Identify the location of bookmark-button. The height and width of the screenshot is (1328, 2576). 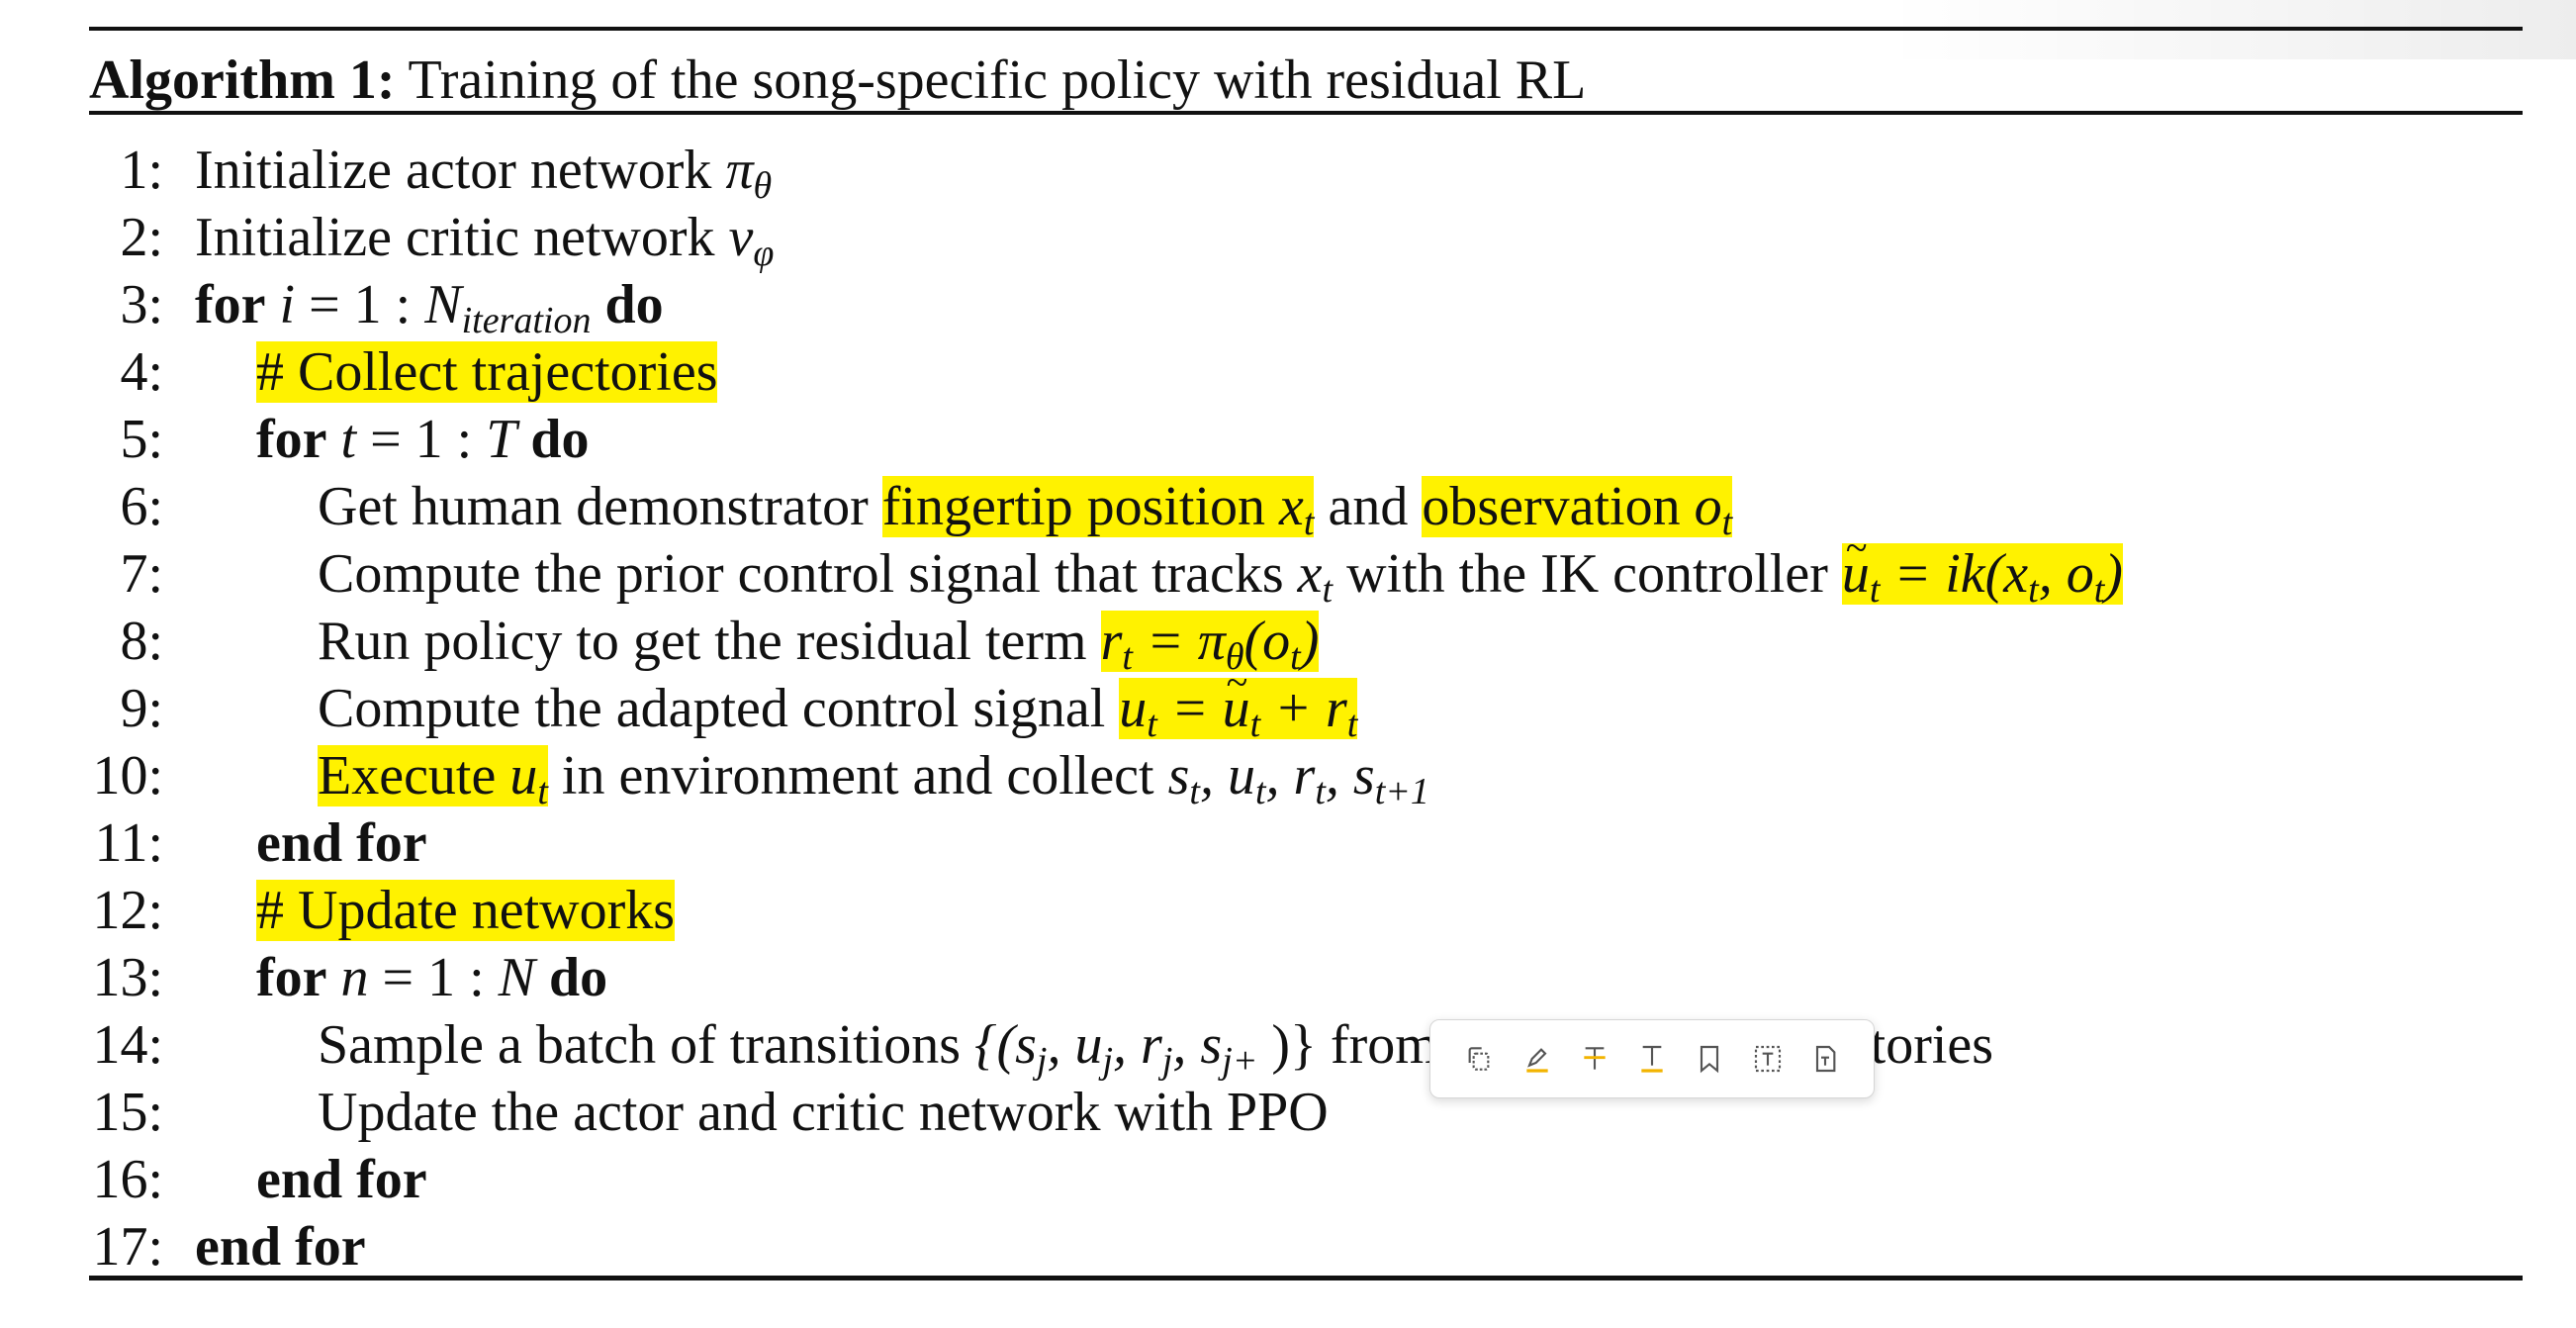
(1709, 1059).